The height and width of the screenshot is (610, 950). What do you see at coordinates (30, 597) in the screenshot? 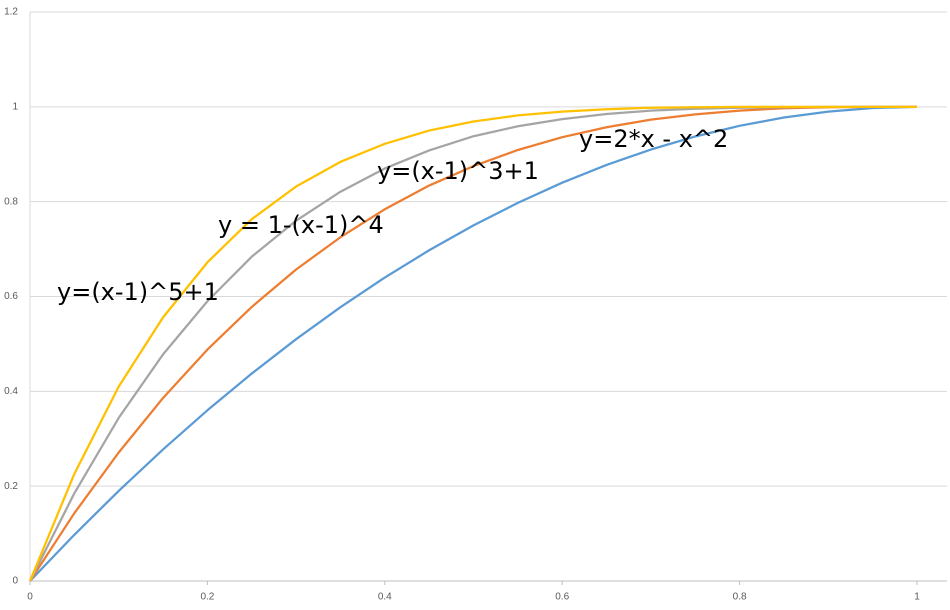
I see `x-tick-label: 0` at bounding box center [30, 597].